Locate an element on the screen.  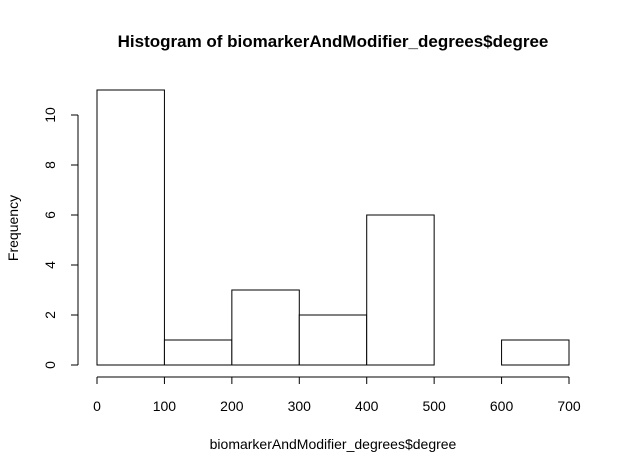
y-tick-label: 10 is located at coordinates (50, 115).